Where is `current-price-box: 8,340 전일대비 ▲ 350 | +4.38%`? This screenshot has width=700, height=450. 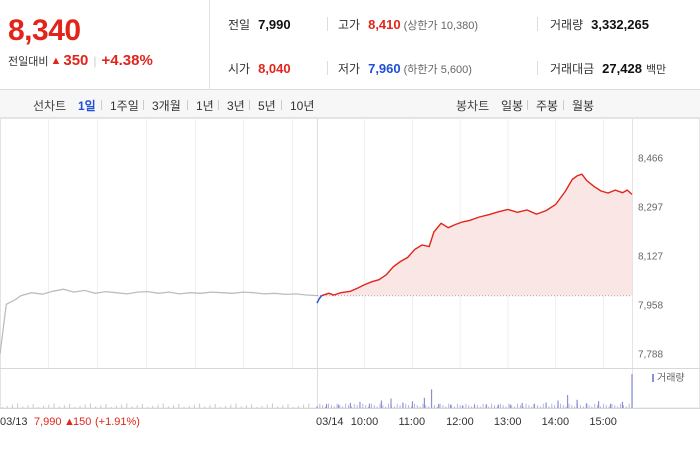 current-price-box: 8,340 전일대비 ▲ 350 | +4.38% is located at coordinates (105, 45).